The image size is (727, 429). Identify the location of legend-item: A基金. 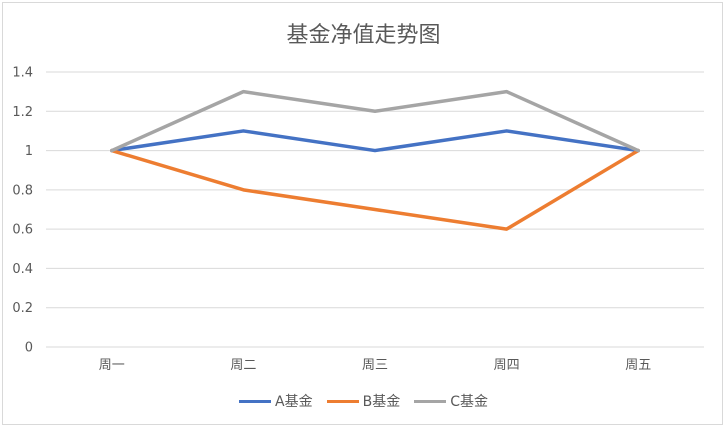
(276, 401).